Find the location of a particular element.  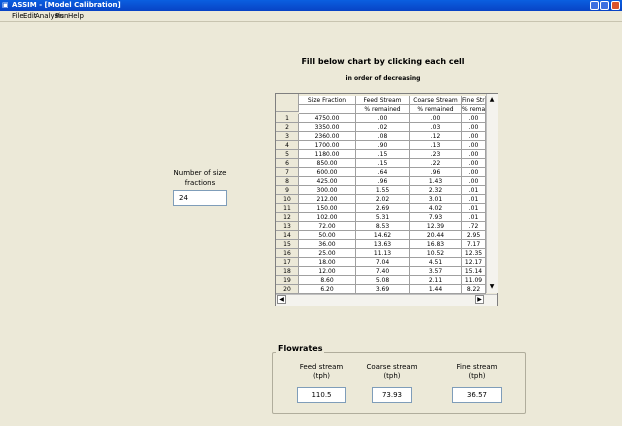

grid-cell: 7.40 is located at coordinates (383, 271).